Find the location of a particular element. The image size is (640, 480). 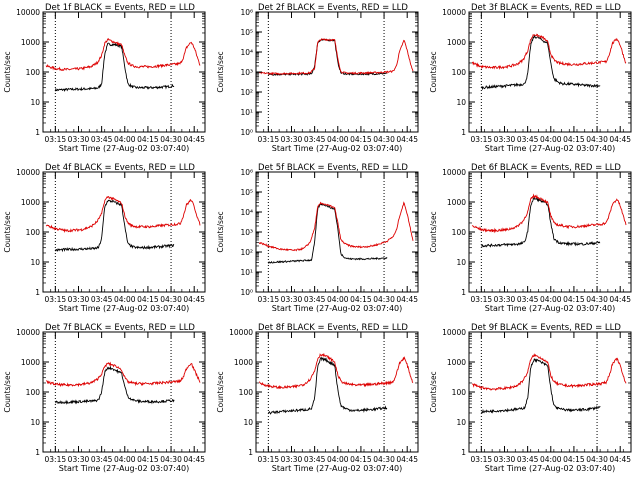

panel-title: Det 9f BLACK = Events, RED = LLD is located at coordinates (546, 328).